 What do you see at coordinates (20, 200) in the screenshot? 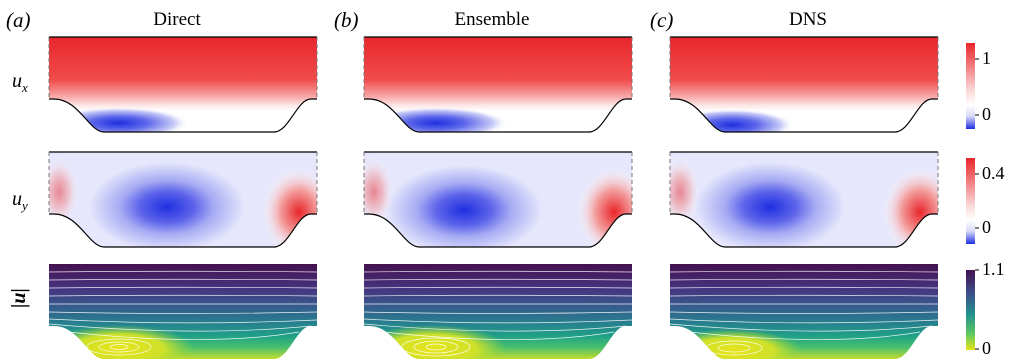
I see `row-label-uy: uy` at bounding box center [20, 200].